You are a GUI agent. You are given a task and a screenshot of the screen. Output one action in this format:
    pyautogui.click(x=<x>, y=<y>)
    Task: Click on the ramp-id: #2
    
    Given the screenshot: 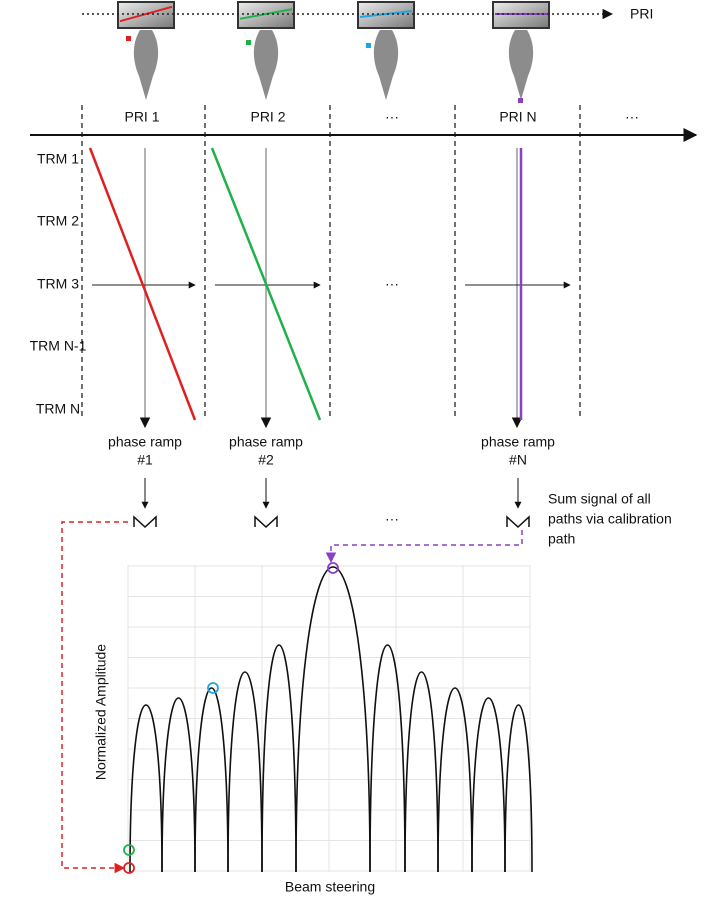 What is the action you would take?
    pyautogui.click(x=266, y=460)
    